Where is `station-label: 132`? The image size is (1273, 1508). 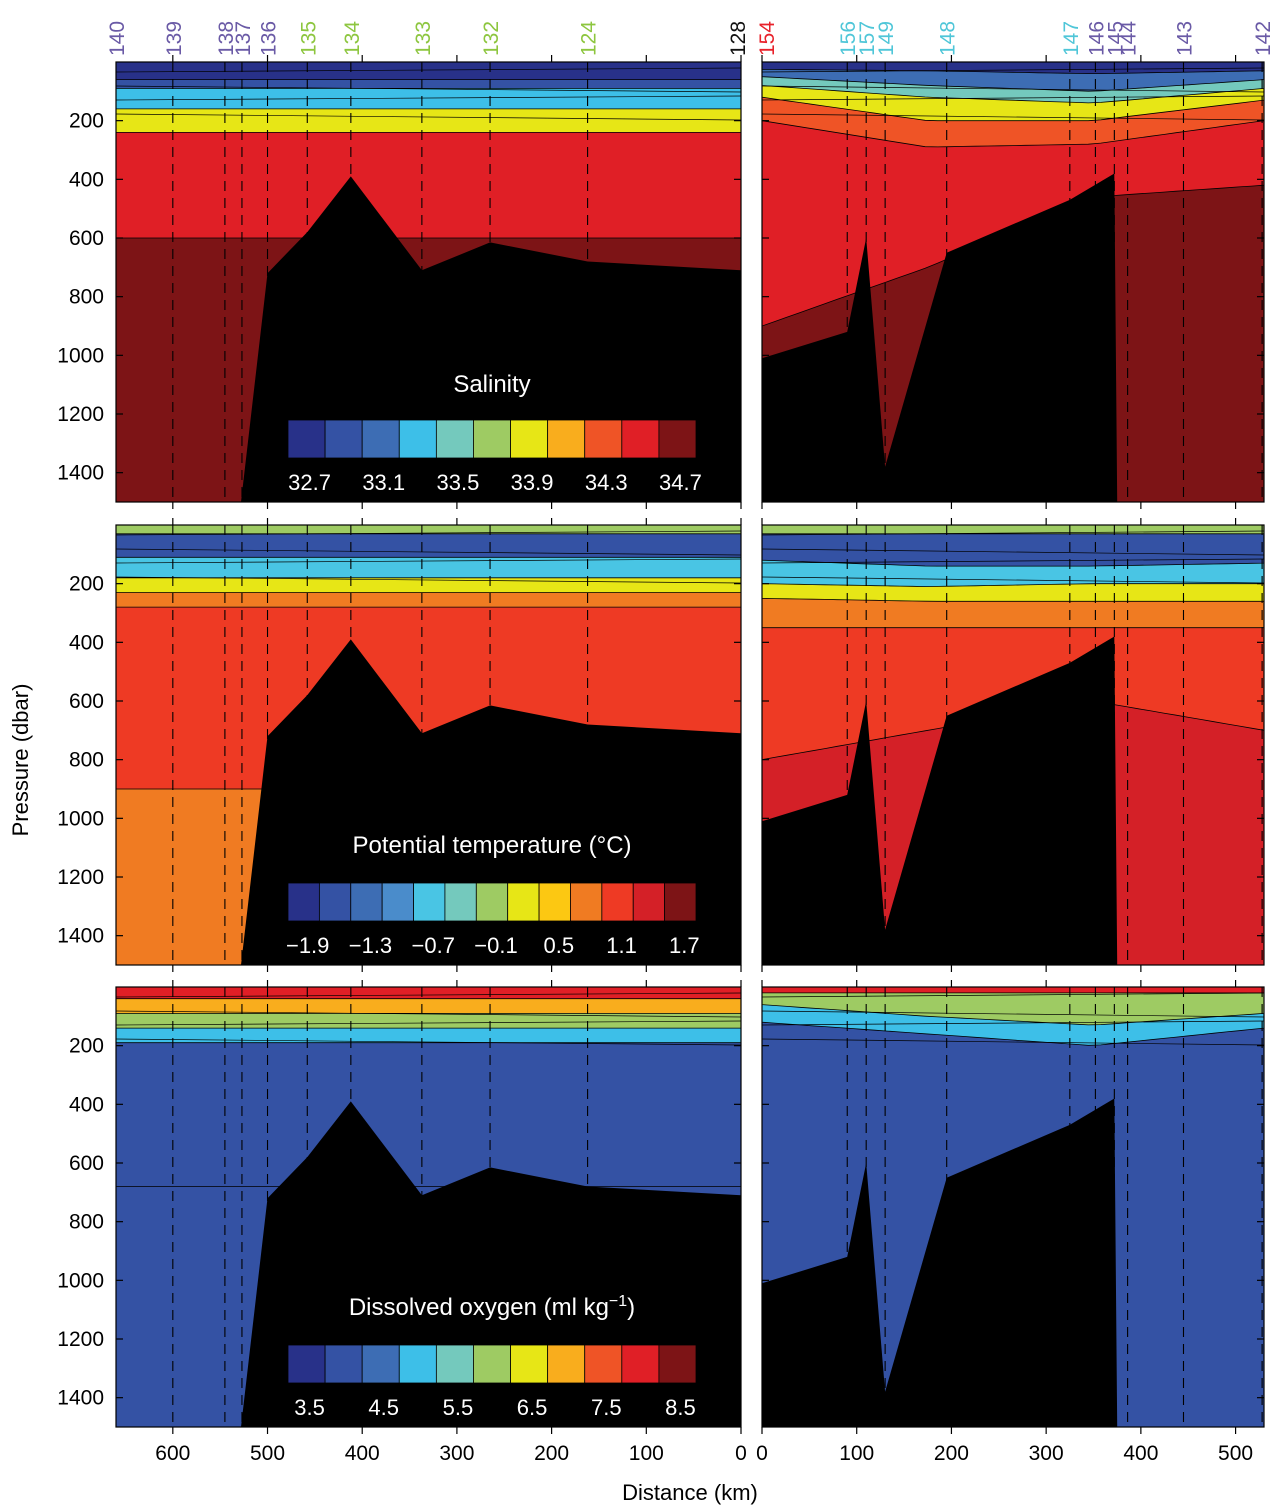
station-label: 132 is located at coordinates (491, 38).